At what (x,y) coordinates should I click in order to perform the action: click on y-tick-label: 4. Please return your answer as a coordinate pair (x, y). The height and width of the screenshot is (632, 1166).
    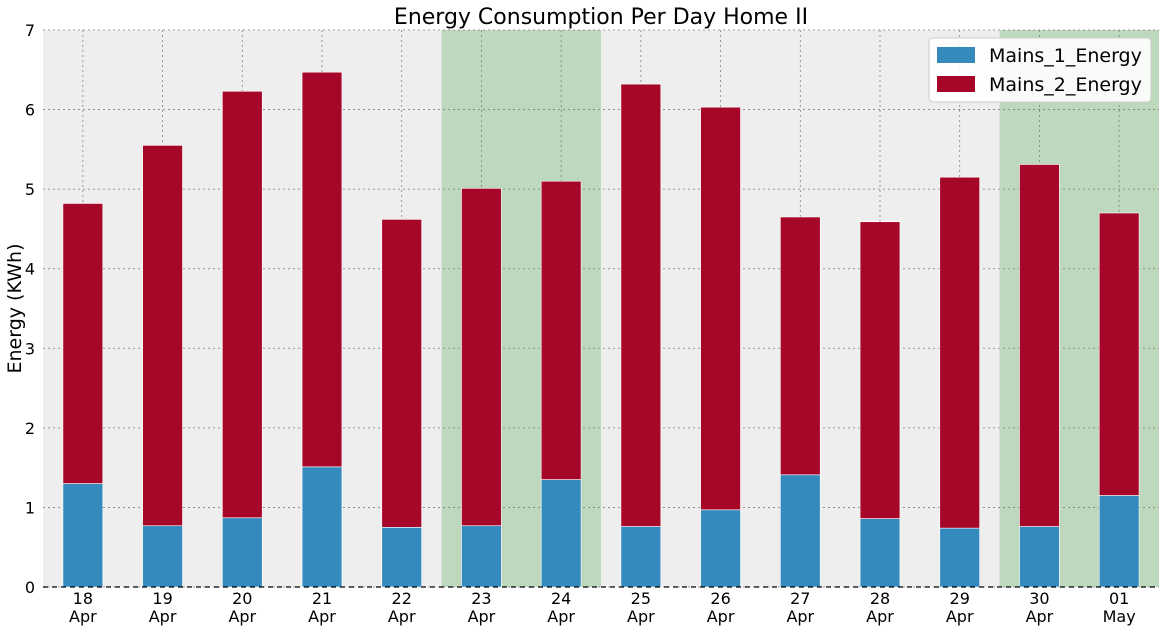
    Looking at the image, I should click on (30, 269).